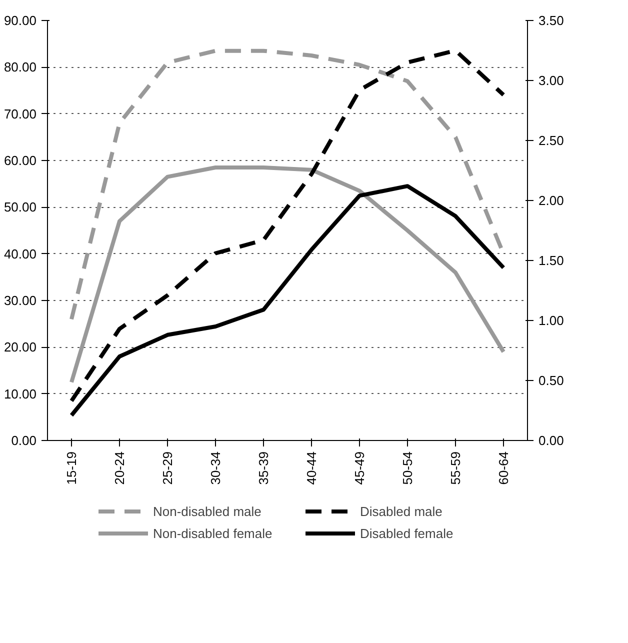  Describe the element at coordinates (24, 440) in the screenshot. I see `y-tick-label: 0.00` at that location.